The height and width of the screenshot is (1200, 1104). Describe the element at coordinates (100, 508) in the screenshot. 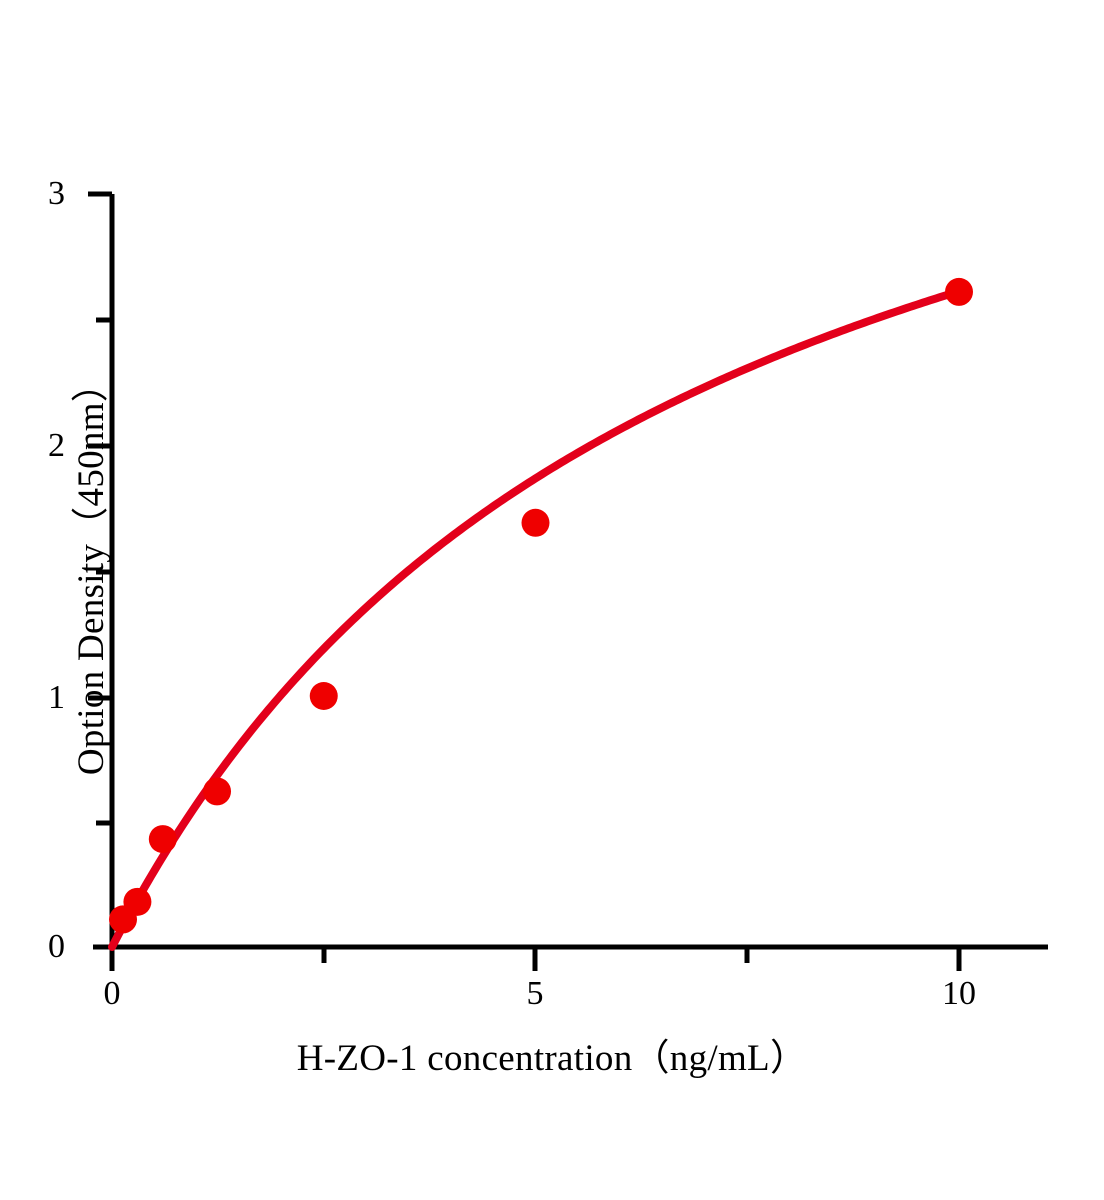

I see `y-axis-ticks` at that location.